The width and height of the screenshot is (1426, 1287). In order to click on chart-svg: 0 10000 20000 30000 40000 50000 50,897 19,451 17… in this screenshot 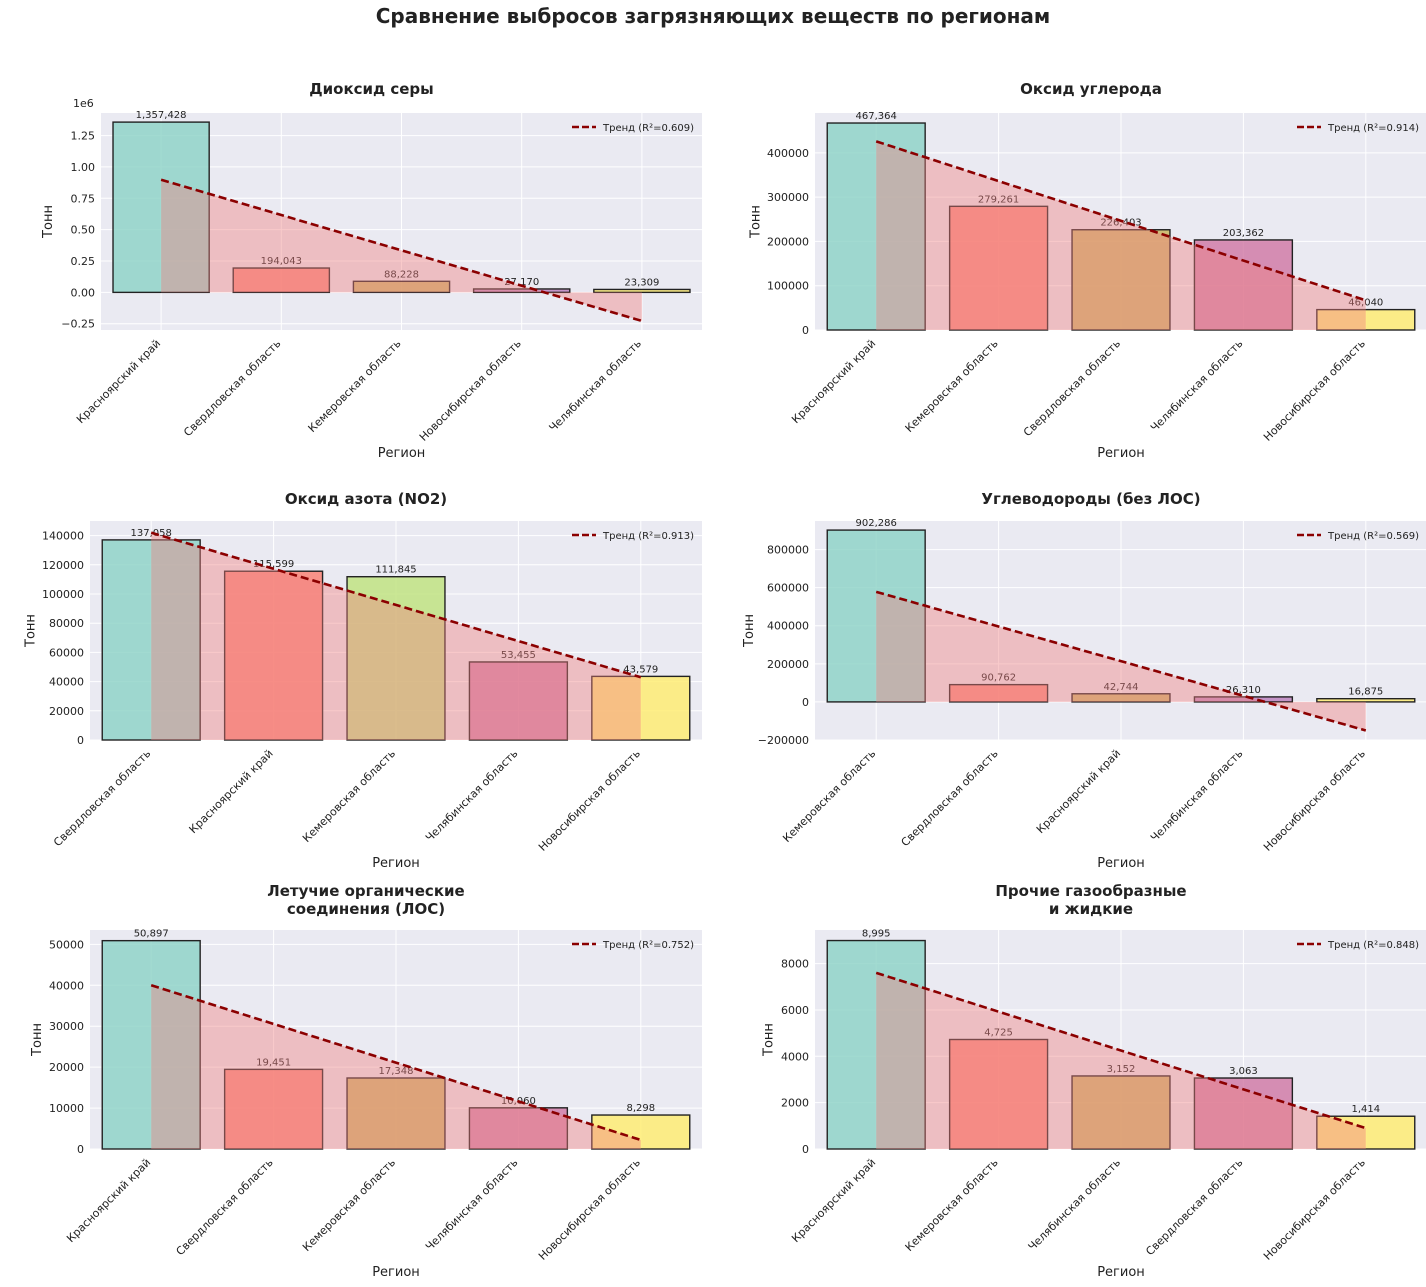, I will do `click(366, 1104)`.